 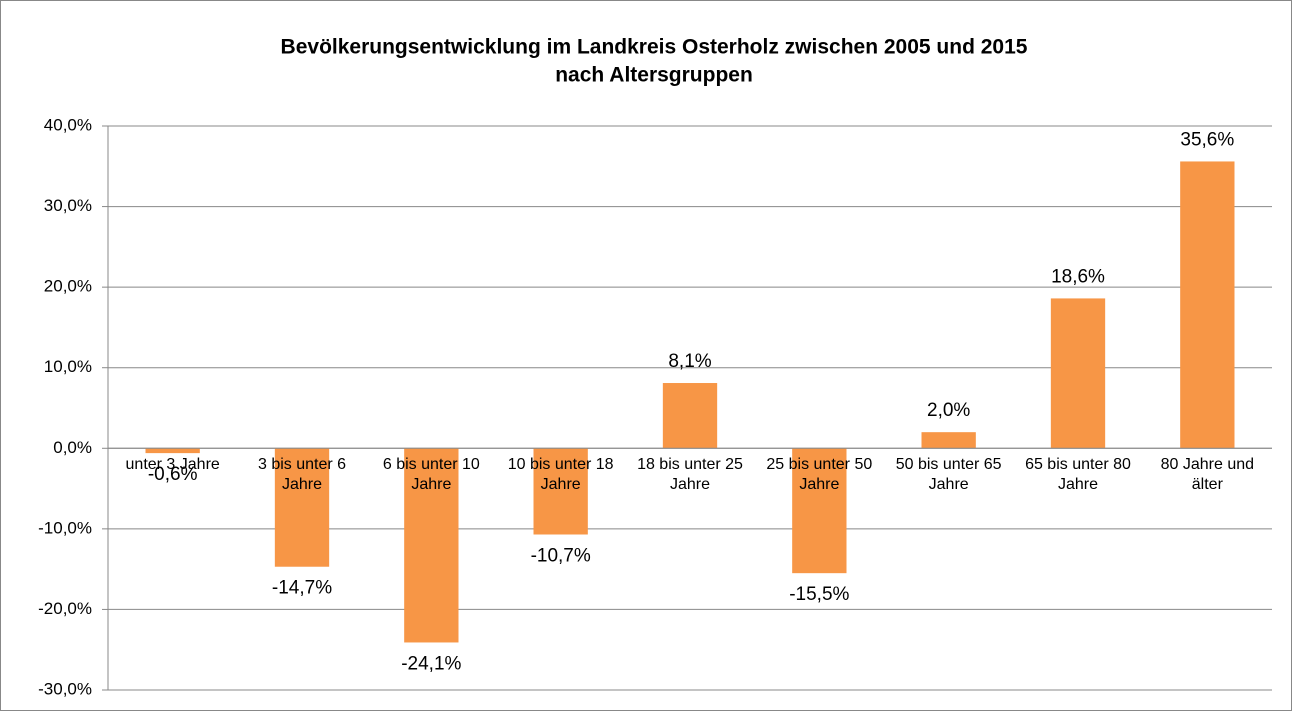 I want to click on y-tick-label: 0,0%, so click(x=72, y=447).